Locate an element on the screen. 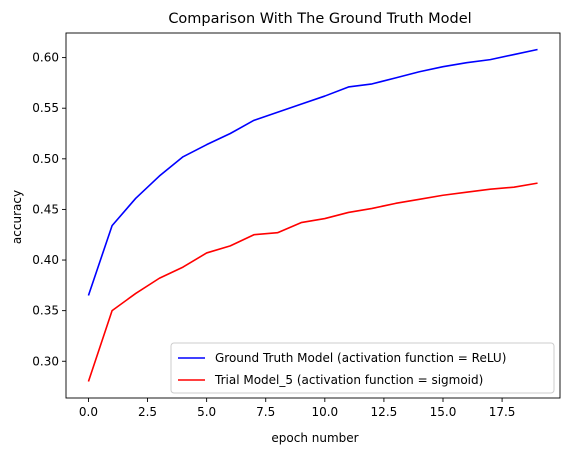 The height and width of the screenshot is (455, 576). y-tick-label: 0.30 is located at coordinates (45, 361).